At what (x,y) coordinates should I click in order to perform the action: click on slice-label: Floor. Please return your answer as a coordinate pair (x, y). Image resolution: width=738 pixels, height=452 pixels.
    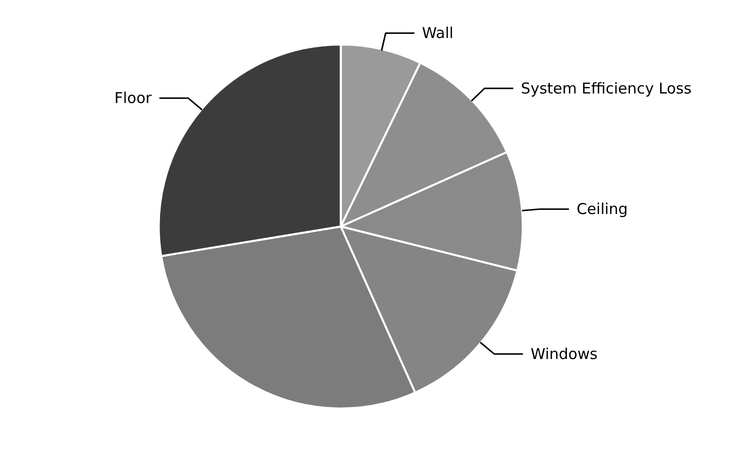
    Looking at the image, I should click on (133, 98).